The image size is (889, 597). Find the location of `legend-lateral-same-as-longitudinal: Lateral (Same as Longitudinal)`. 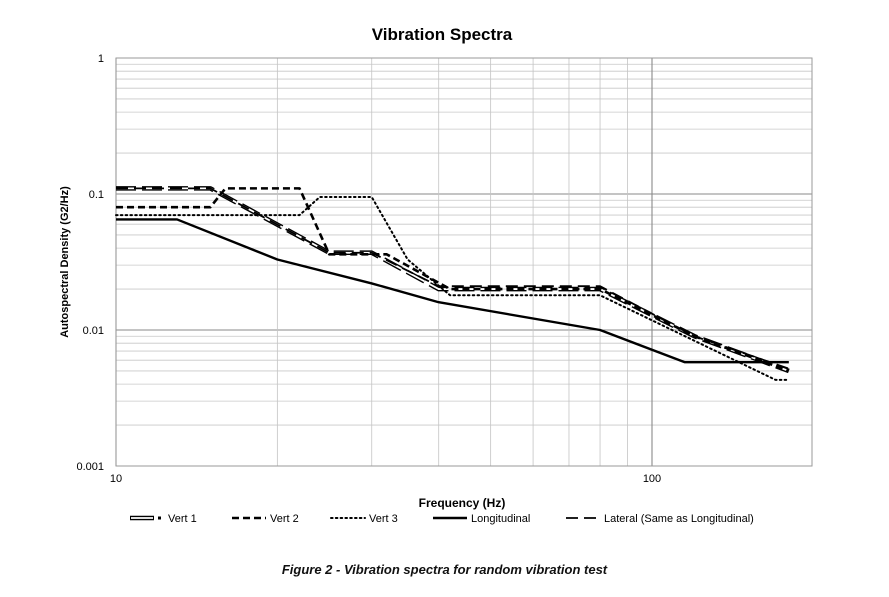

legend-lateral-same-as-longitudinal: Lateral (Same as Longitudinal) is located at coordinates (660, 519).